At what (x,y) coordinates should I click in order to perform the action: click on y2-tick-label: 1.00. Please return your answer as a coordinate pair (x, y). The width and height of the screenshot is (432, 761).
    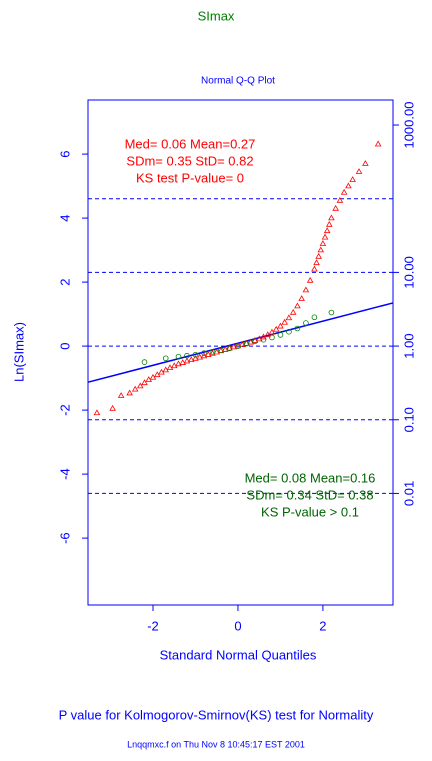
    Looking at the image, I should click on (408, 345).